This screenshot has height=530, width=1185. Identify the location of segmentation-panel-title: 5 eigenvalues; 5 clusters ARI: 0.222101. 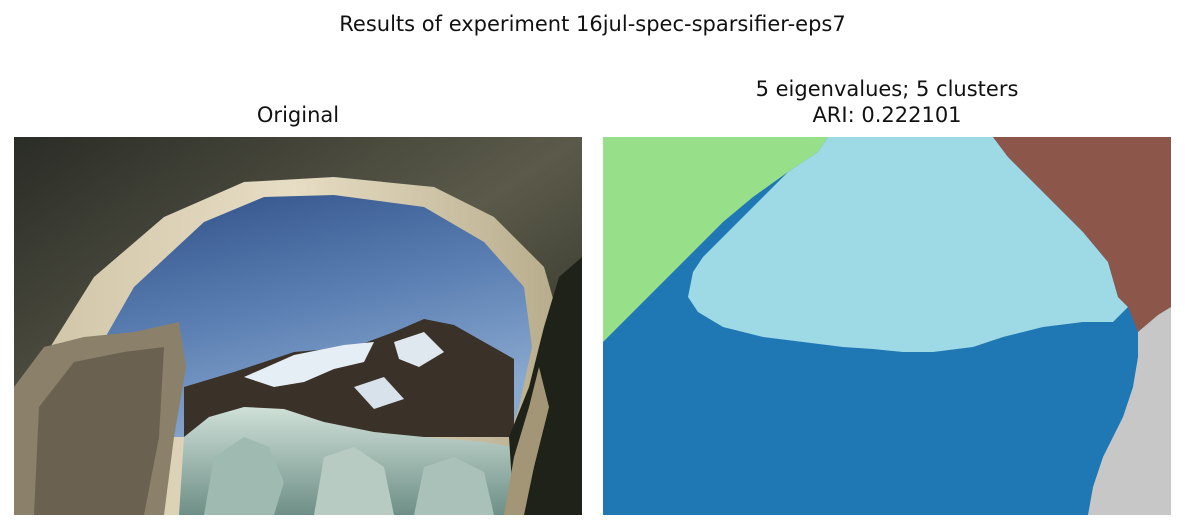
(887, 102).